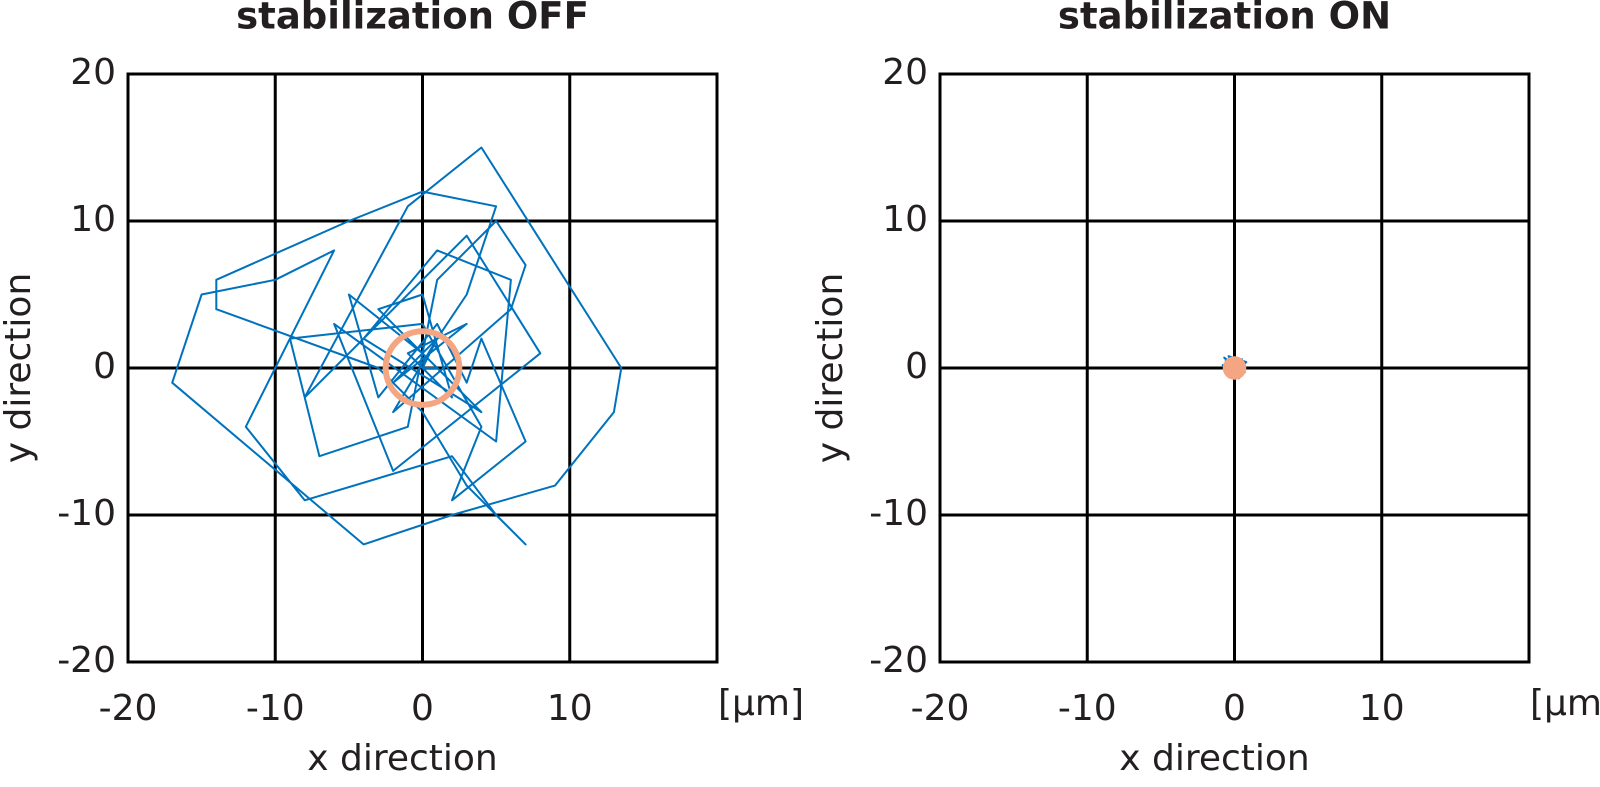 The image size is (1600, 787). Describe the element at coordinates (412, 19) in the screenshot. I see `chart-title: stabilization OFF` at that location.